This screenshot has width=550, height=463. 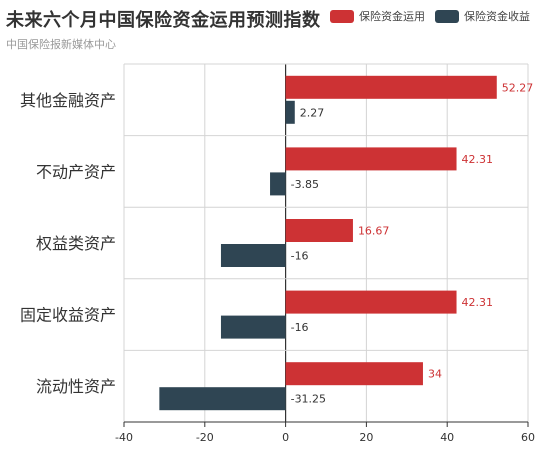 I want to click on data-label-series-1: 34, so click(x=435, y=374).